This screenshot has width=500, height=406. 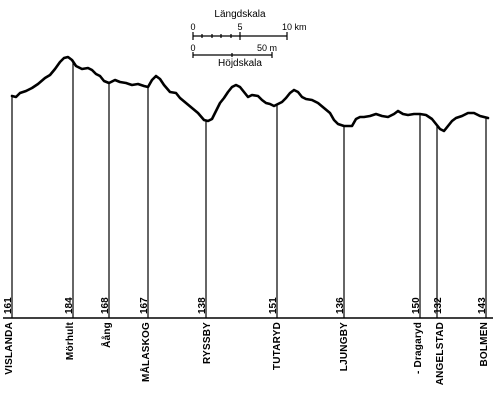 I want to click on station-name-label: RYSSBY, so click(x=207, y=343).